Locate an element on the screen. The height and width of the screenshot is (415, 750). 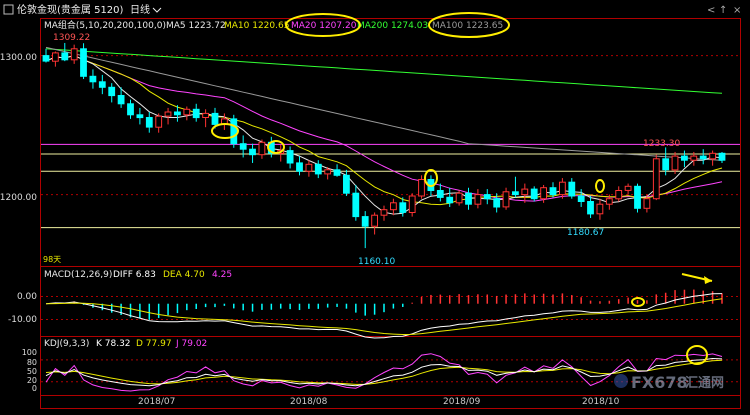
kdj-k-value: K 78.32 is located at coordinates (113, 344).